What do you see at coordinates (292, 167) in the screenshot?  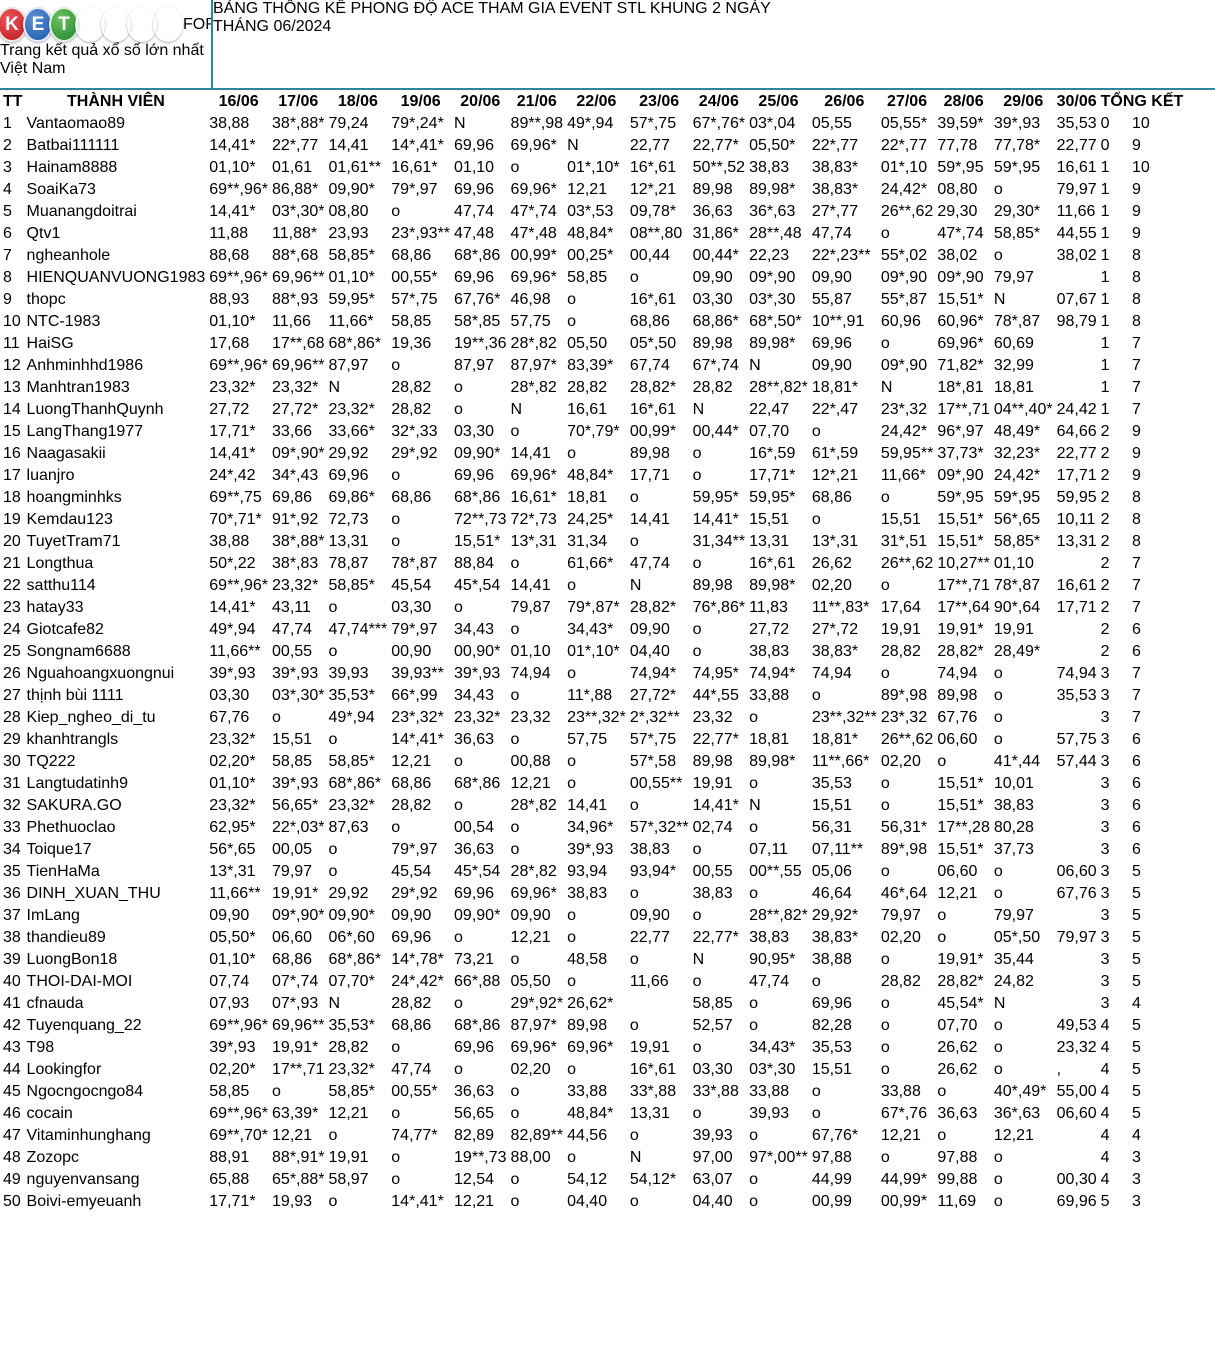 I see `score-cell: 01,61` at bounding box center [292, 167].